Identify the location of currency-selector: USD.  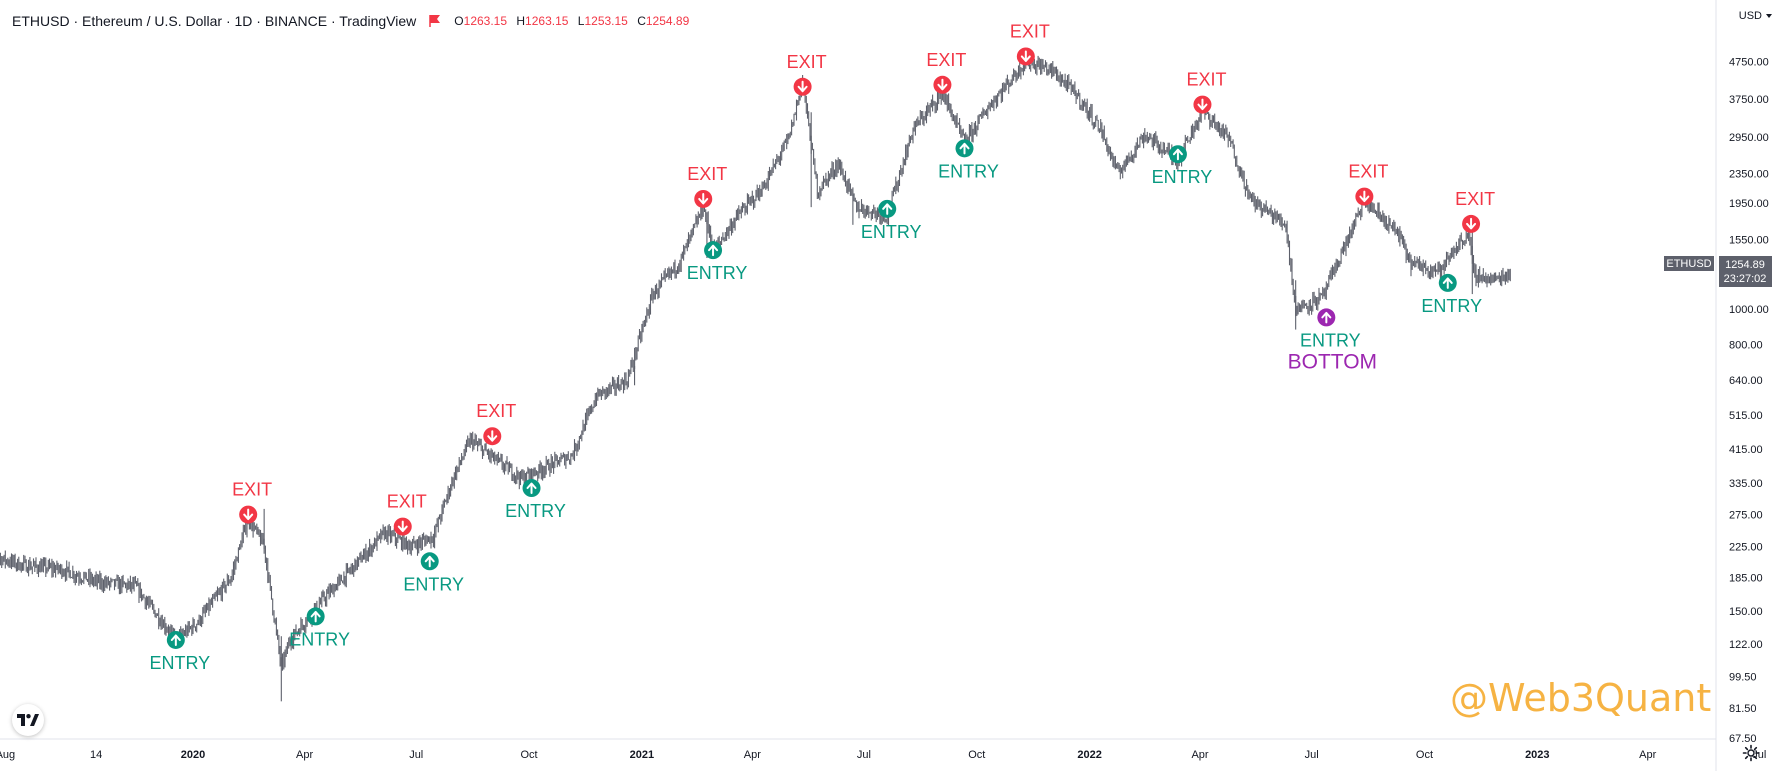
(1750, 16).